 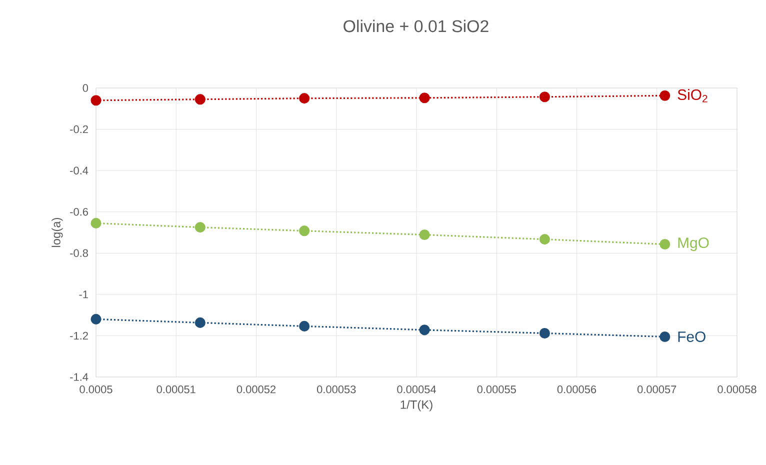 What do you see at coordinates (737, 390) in the screenshot?
I see `x-tick-label: 0.00058` at bounding box center [737, 390].